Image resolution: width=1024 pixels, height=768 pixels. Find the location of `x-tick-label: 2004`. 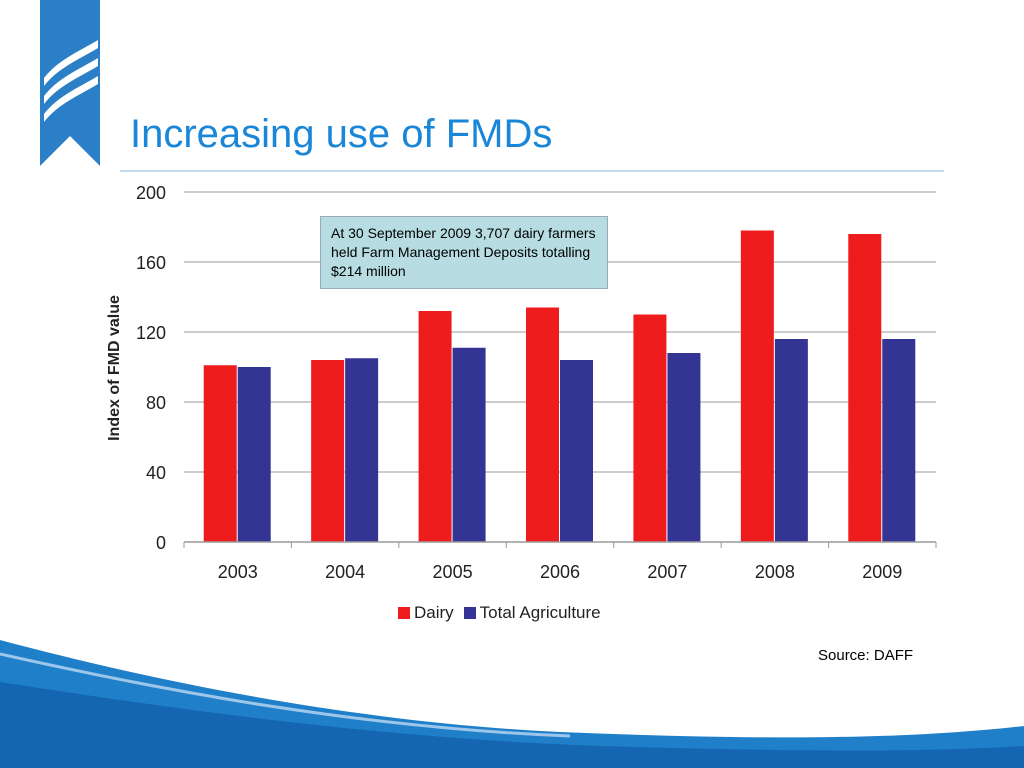

x-tick-label: 2004 is located at coordinates (345, 572).